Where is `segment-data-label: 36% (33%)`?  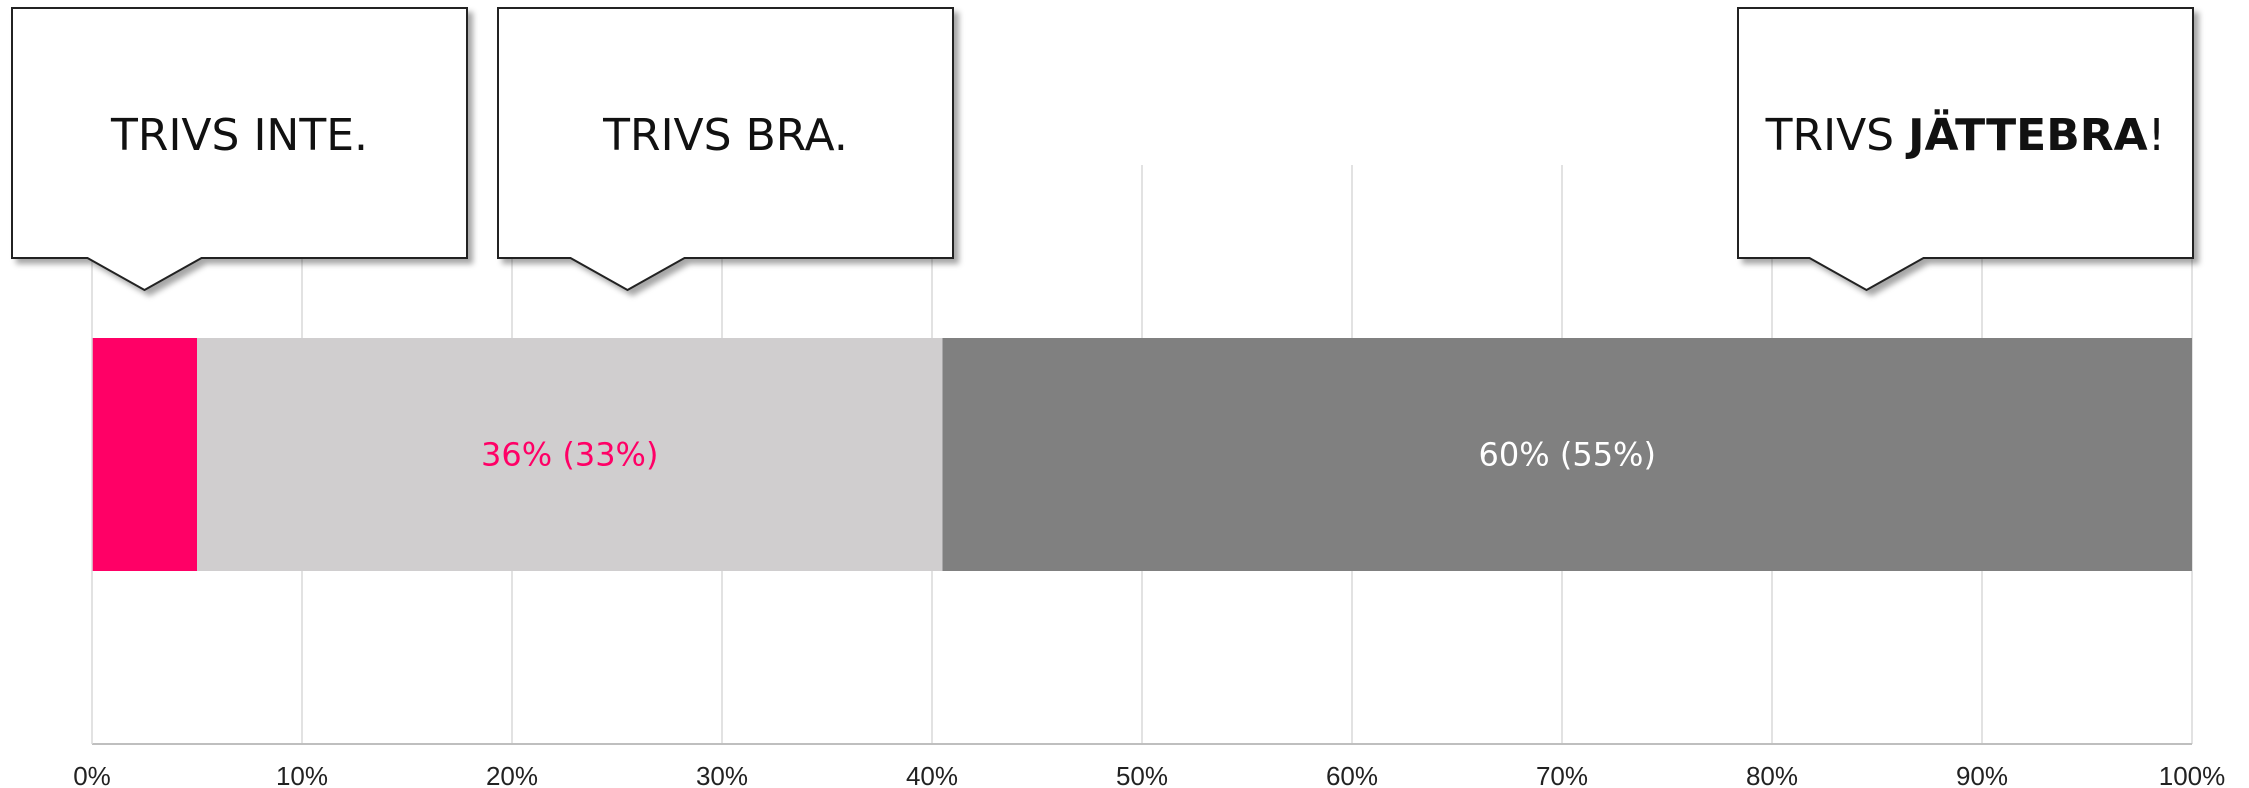 segment-data-label: 36% (33%) is located at coordinates (569, 455).